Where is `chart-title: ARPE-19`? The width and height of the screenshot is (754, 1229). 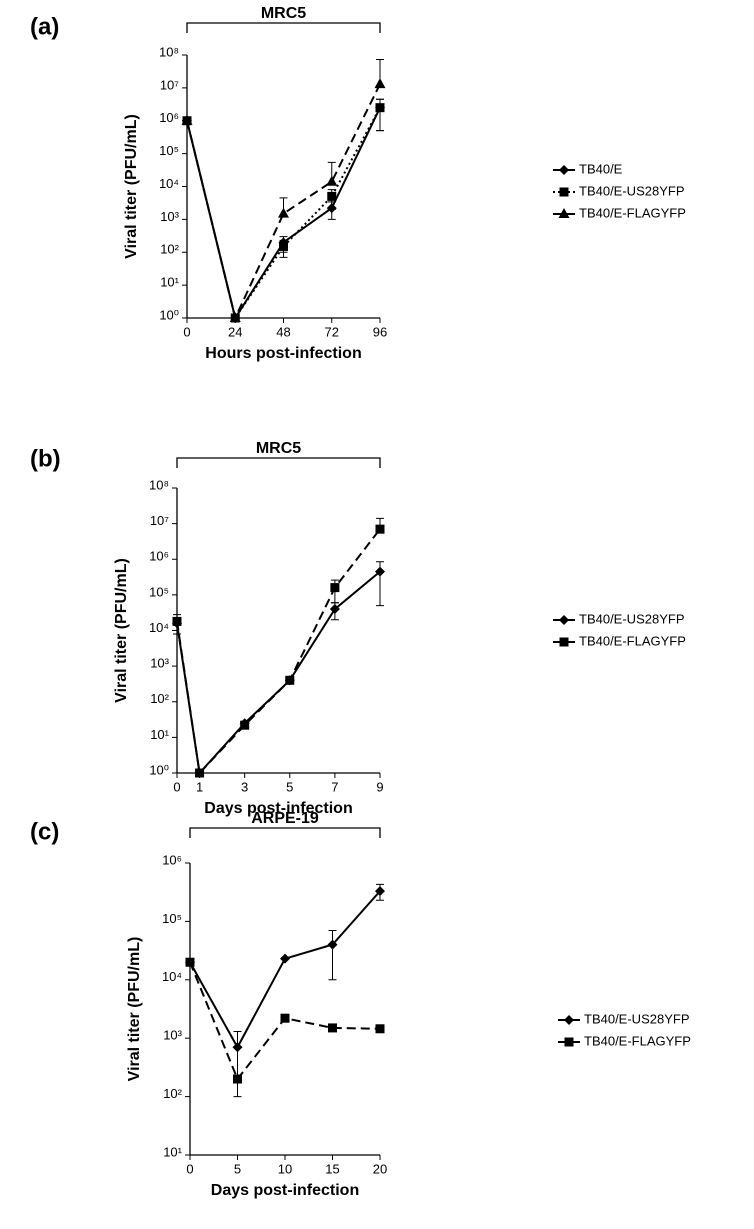
chart-title: ARPE-19 is located at coordinates (285, 818).